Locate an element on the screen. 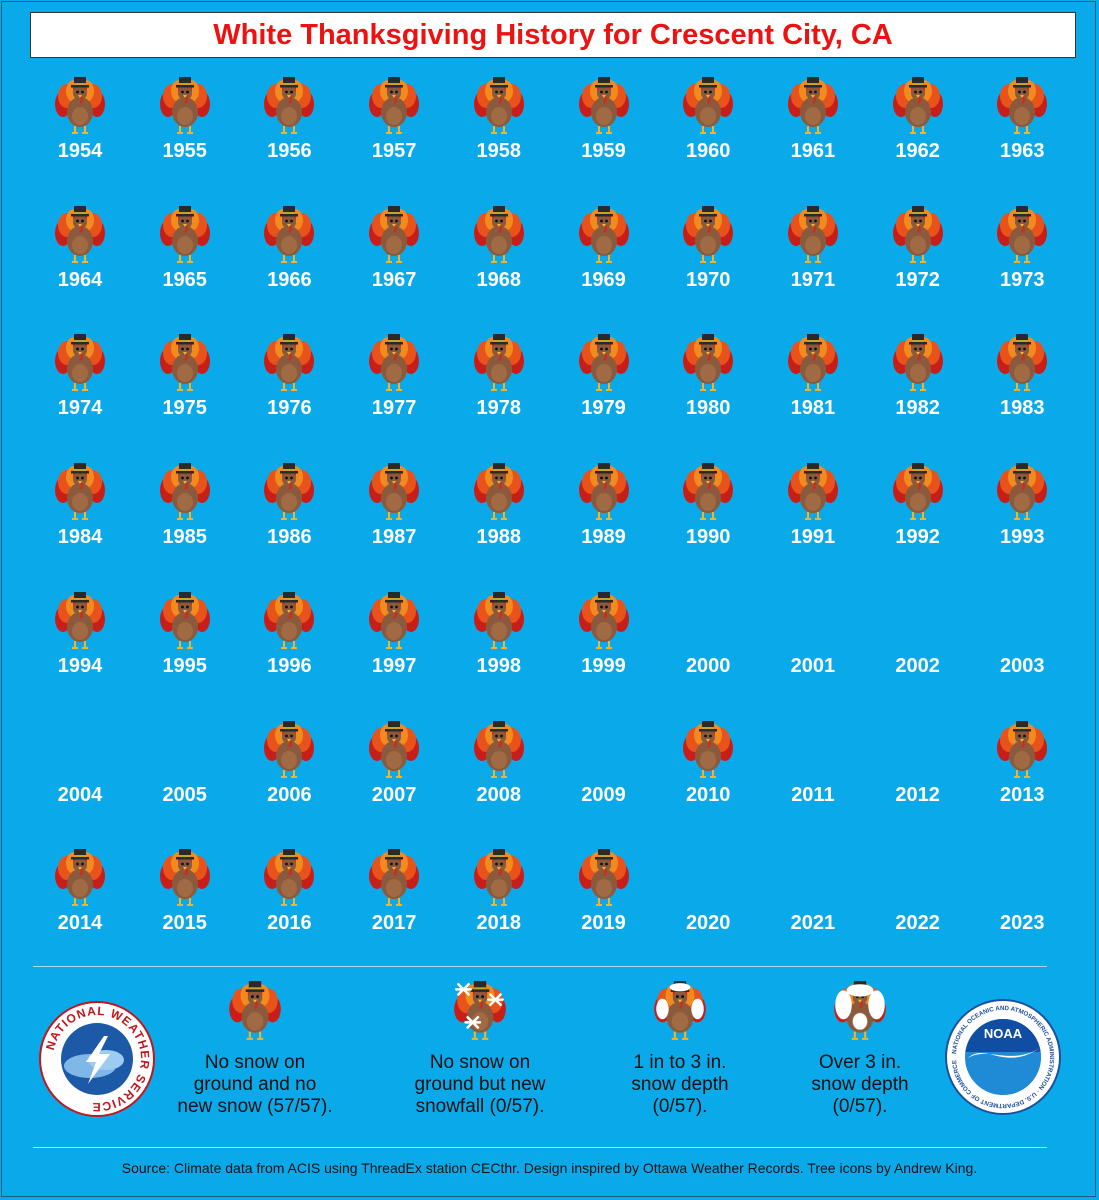  year-label: 1999 is located at coordinates (603, 665).